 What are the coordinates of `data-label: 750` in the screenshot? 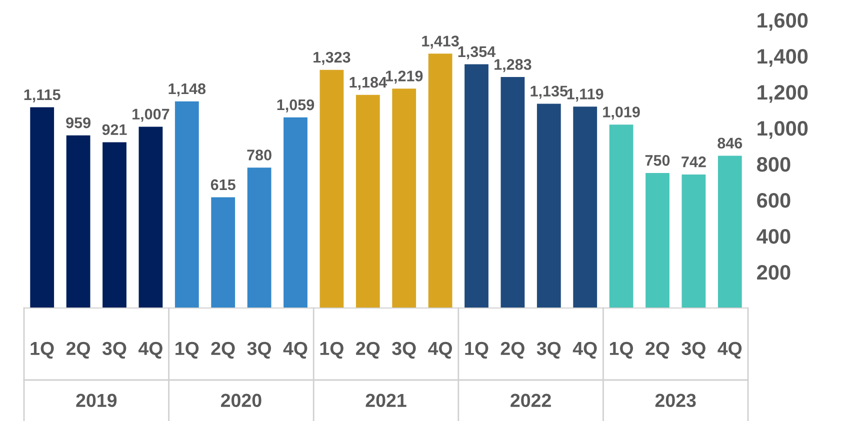 It's located at (657, 160).